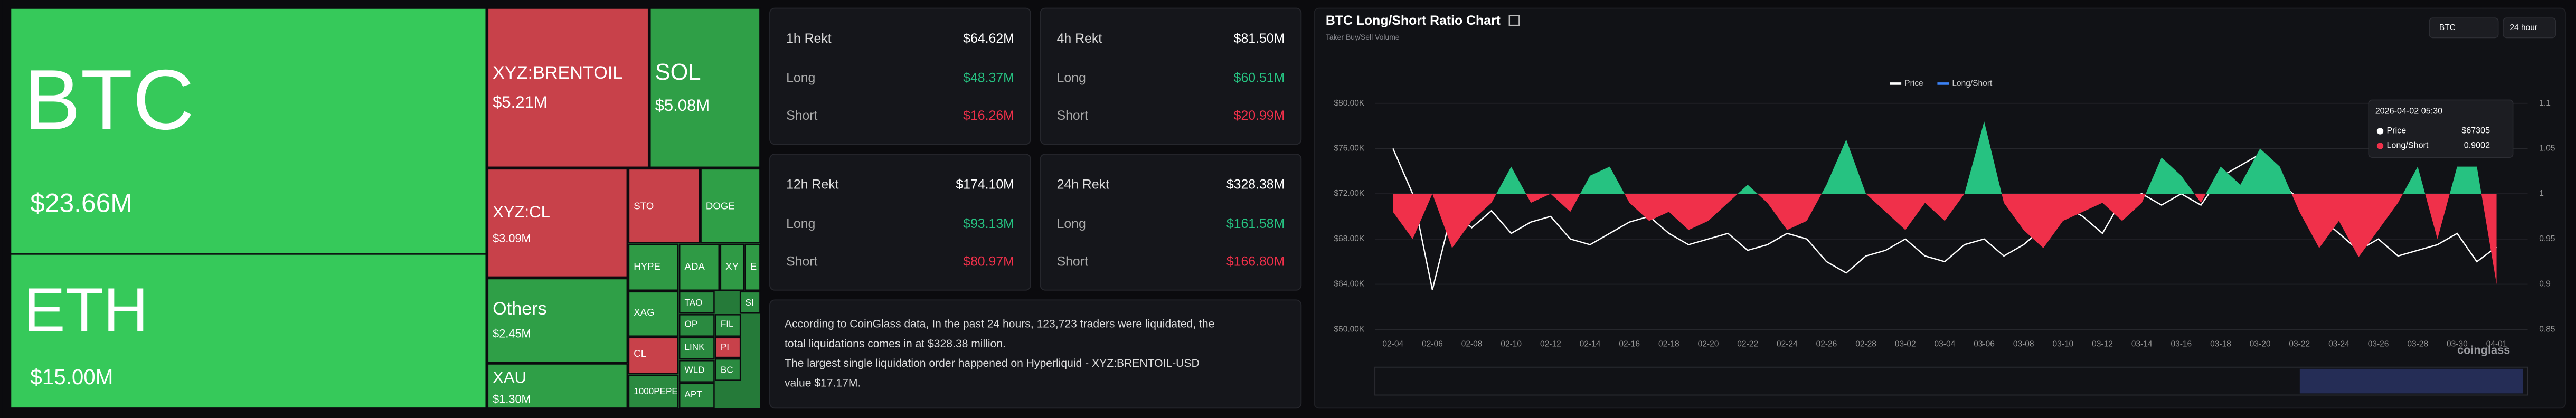 This screenshot has width=2576, height=418. I want to click on treemap-label: XAG, so click(644, 312).